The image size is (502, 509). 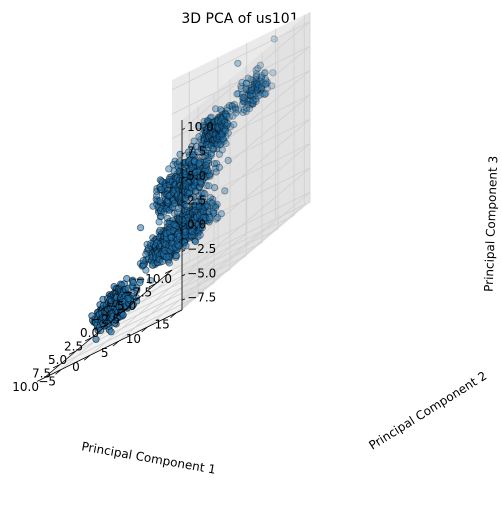 I want to click on y-tick-mark, so click(x=58, y=372).